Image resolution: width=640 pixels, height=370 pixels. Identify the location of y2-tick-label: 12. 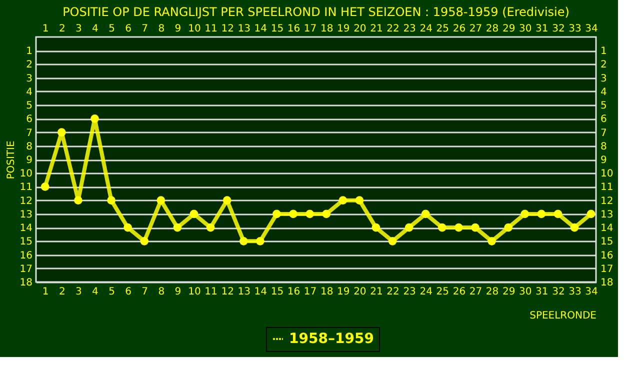
(607, 201).